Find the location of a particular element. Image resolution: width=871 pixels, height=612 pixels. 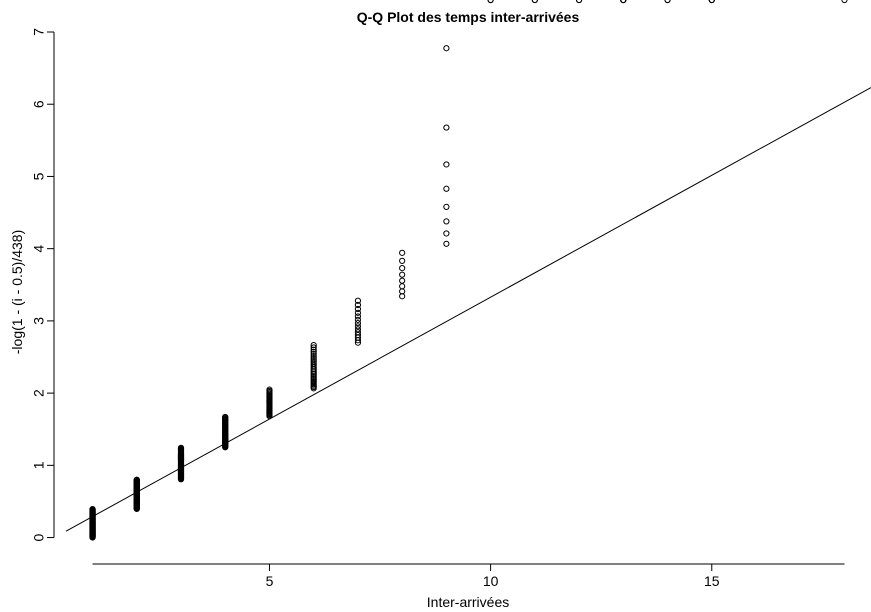

x-tick-label: 5 is located at coordinates (270, 581).